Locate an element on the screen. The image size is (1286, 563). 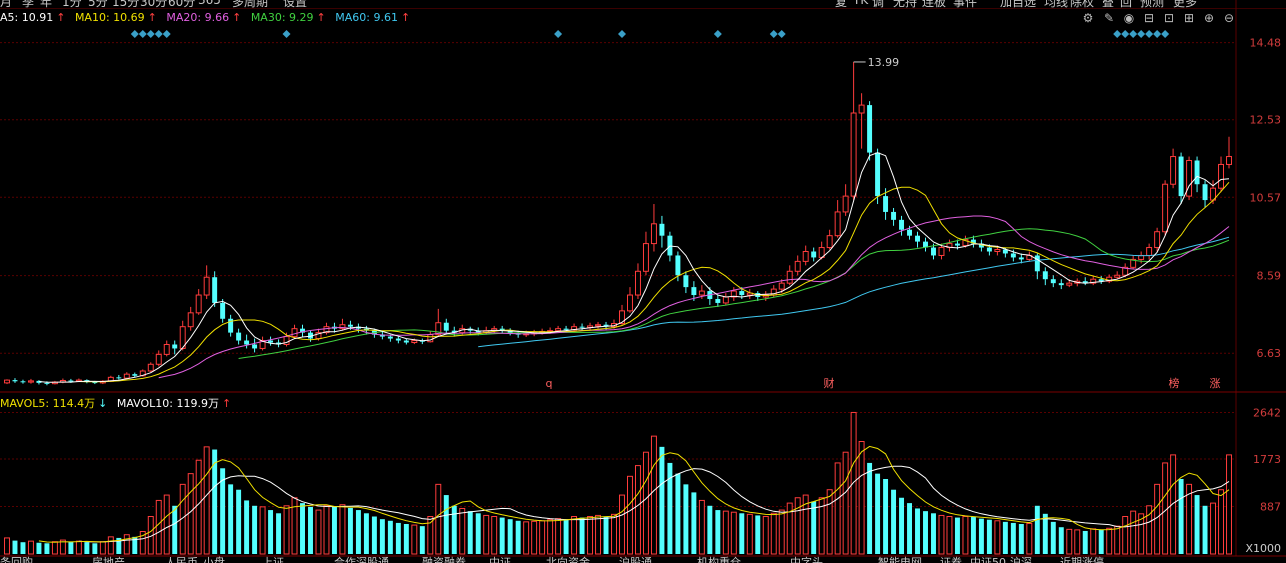
tool-tab-12: 更多 is located at coordinates (1185, 4).